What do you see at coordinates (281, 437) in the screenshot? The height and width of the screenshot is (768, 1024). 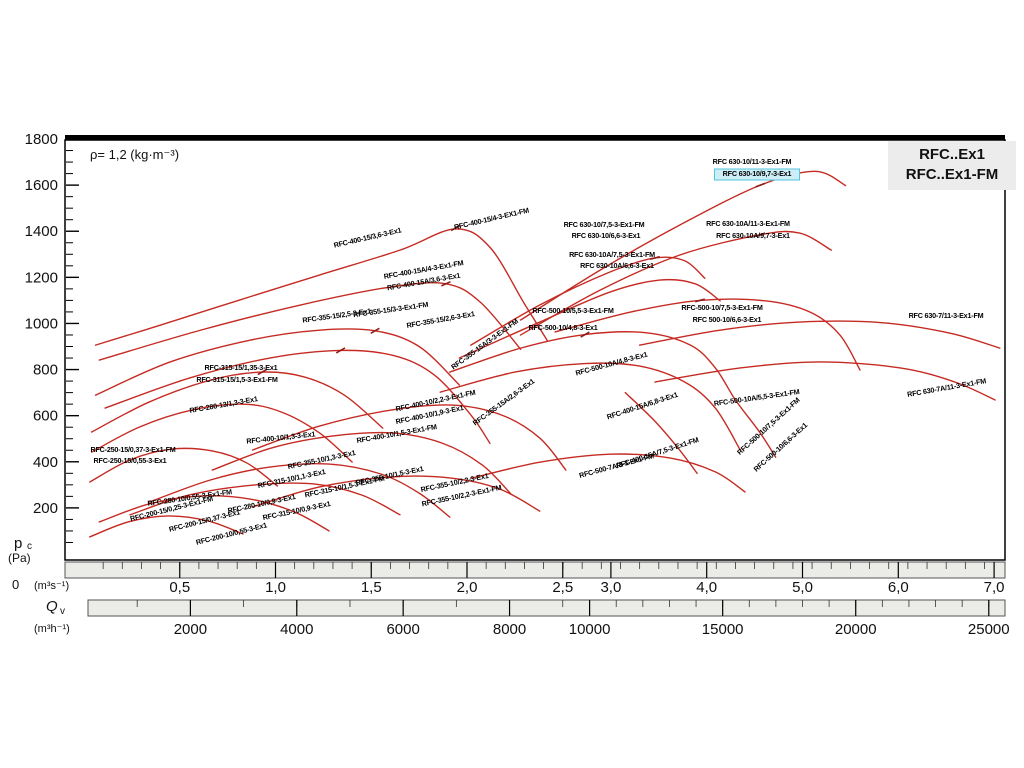 I see `curve-label: RFC-400-10/1,3-3-Ex1` at bounding box center [281, 437].